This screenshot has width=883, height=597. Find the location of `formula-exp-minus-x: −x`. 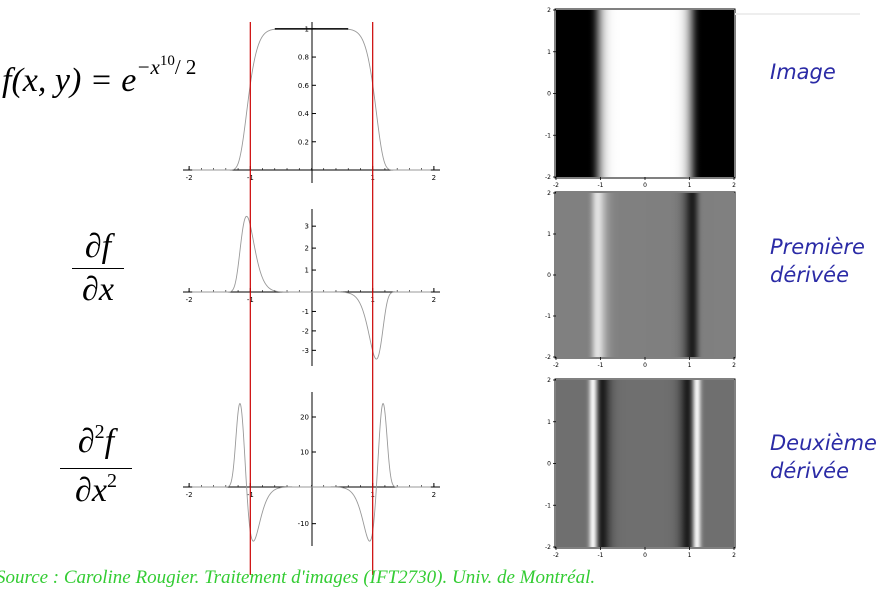

formula-exp-minus-x: −x is located at coordinates (148, 67).